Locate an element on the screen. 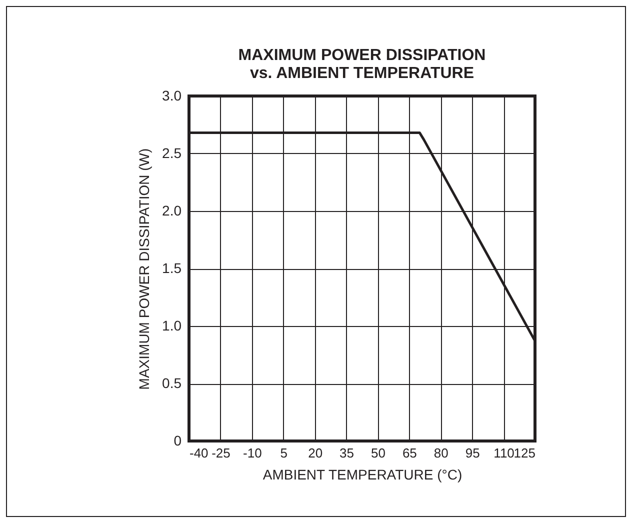 The image size is (636, 527). x-tick-label: 20 is located at coordinates (315, 453).